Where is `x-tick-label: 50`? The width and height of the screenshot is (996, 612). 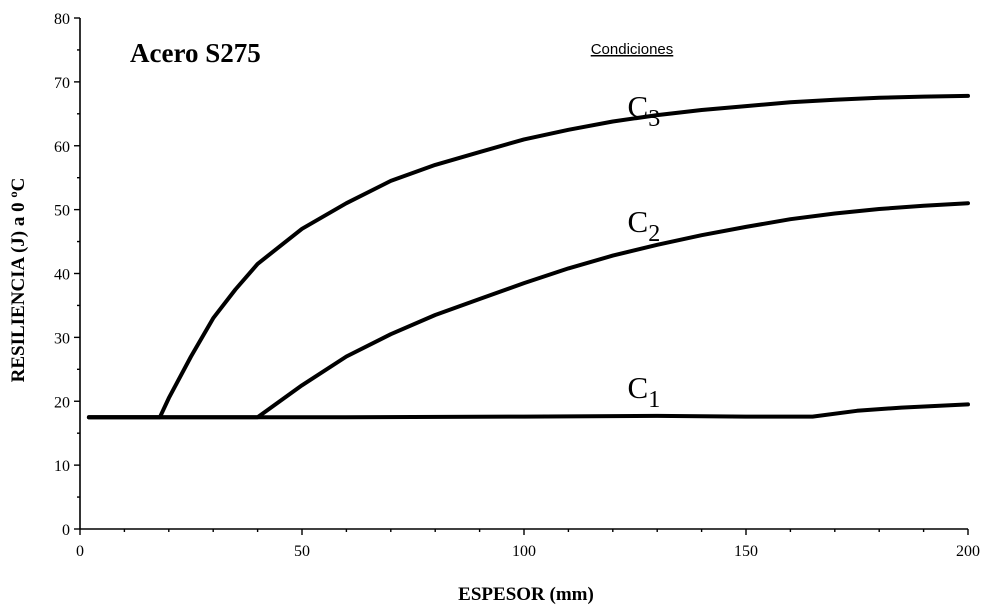 x-tick-label: 50 is located at coordinates (302, 551).